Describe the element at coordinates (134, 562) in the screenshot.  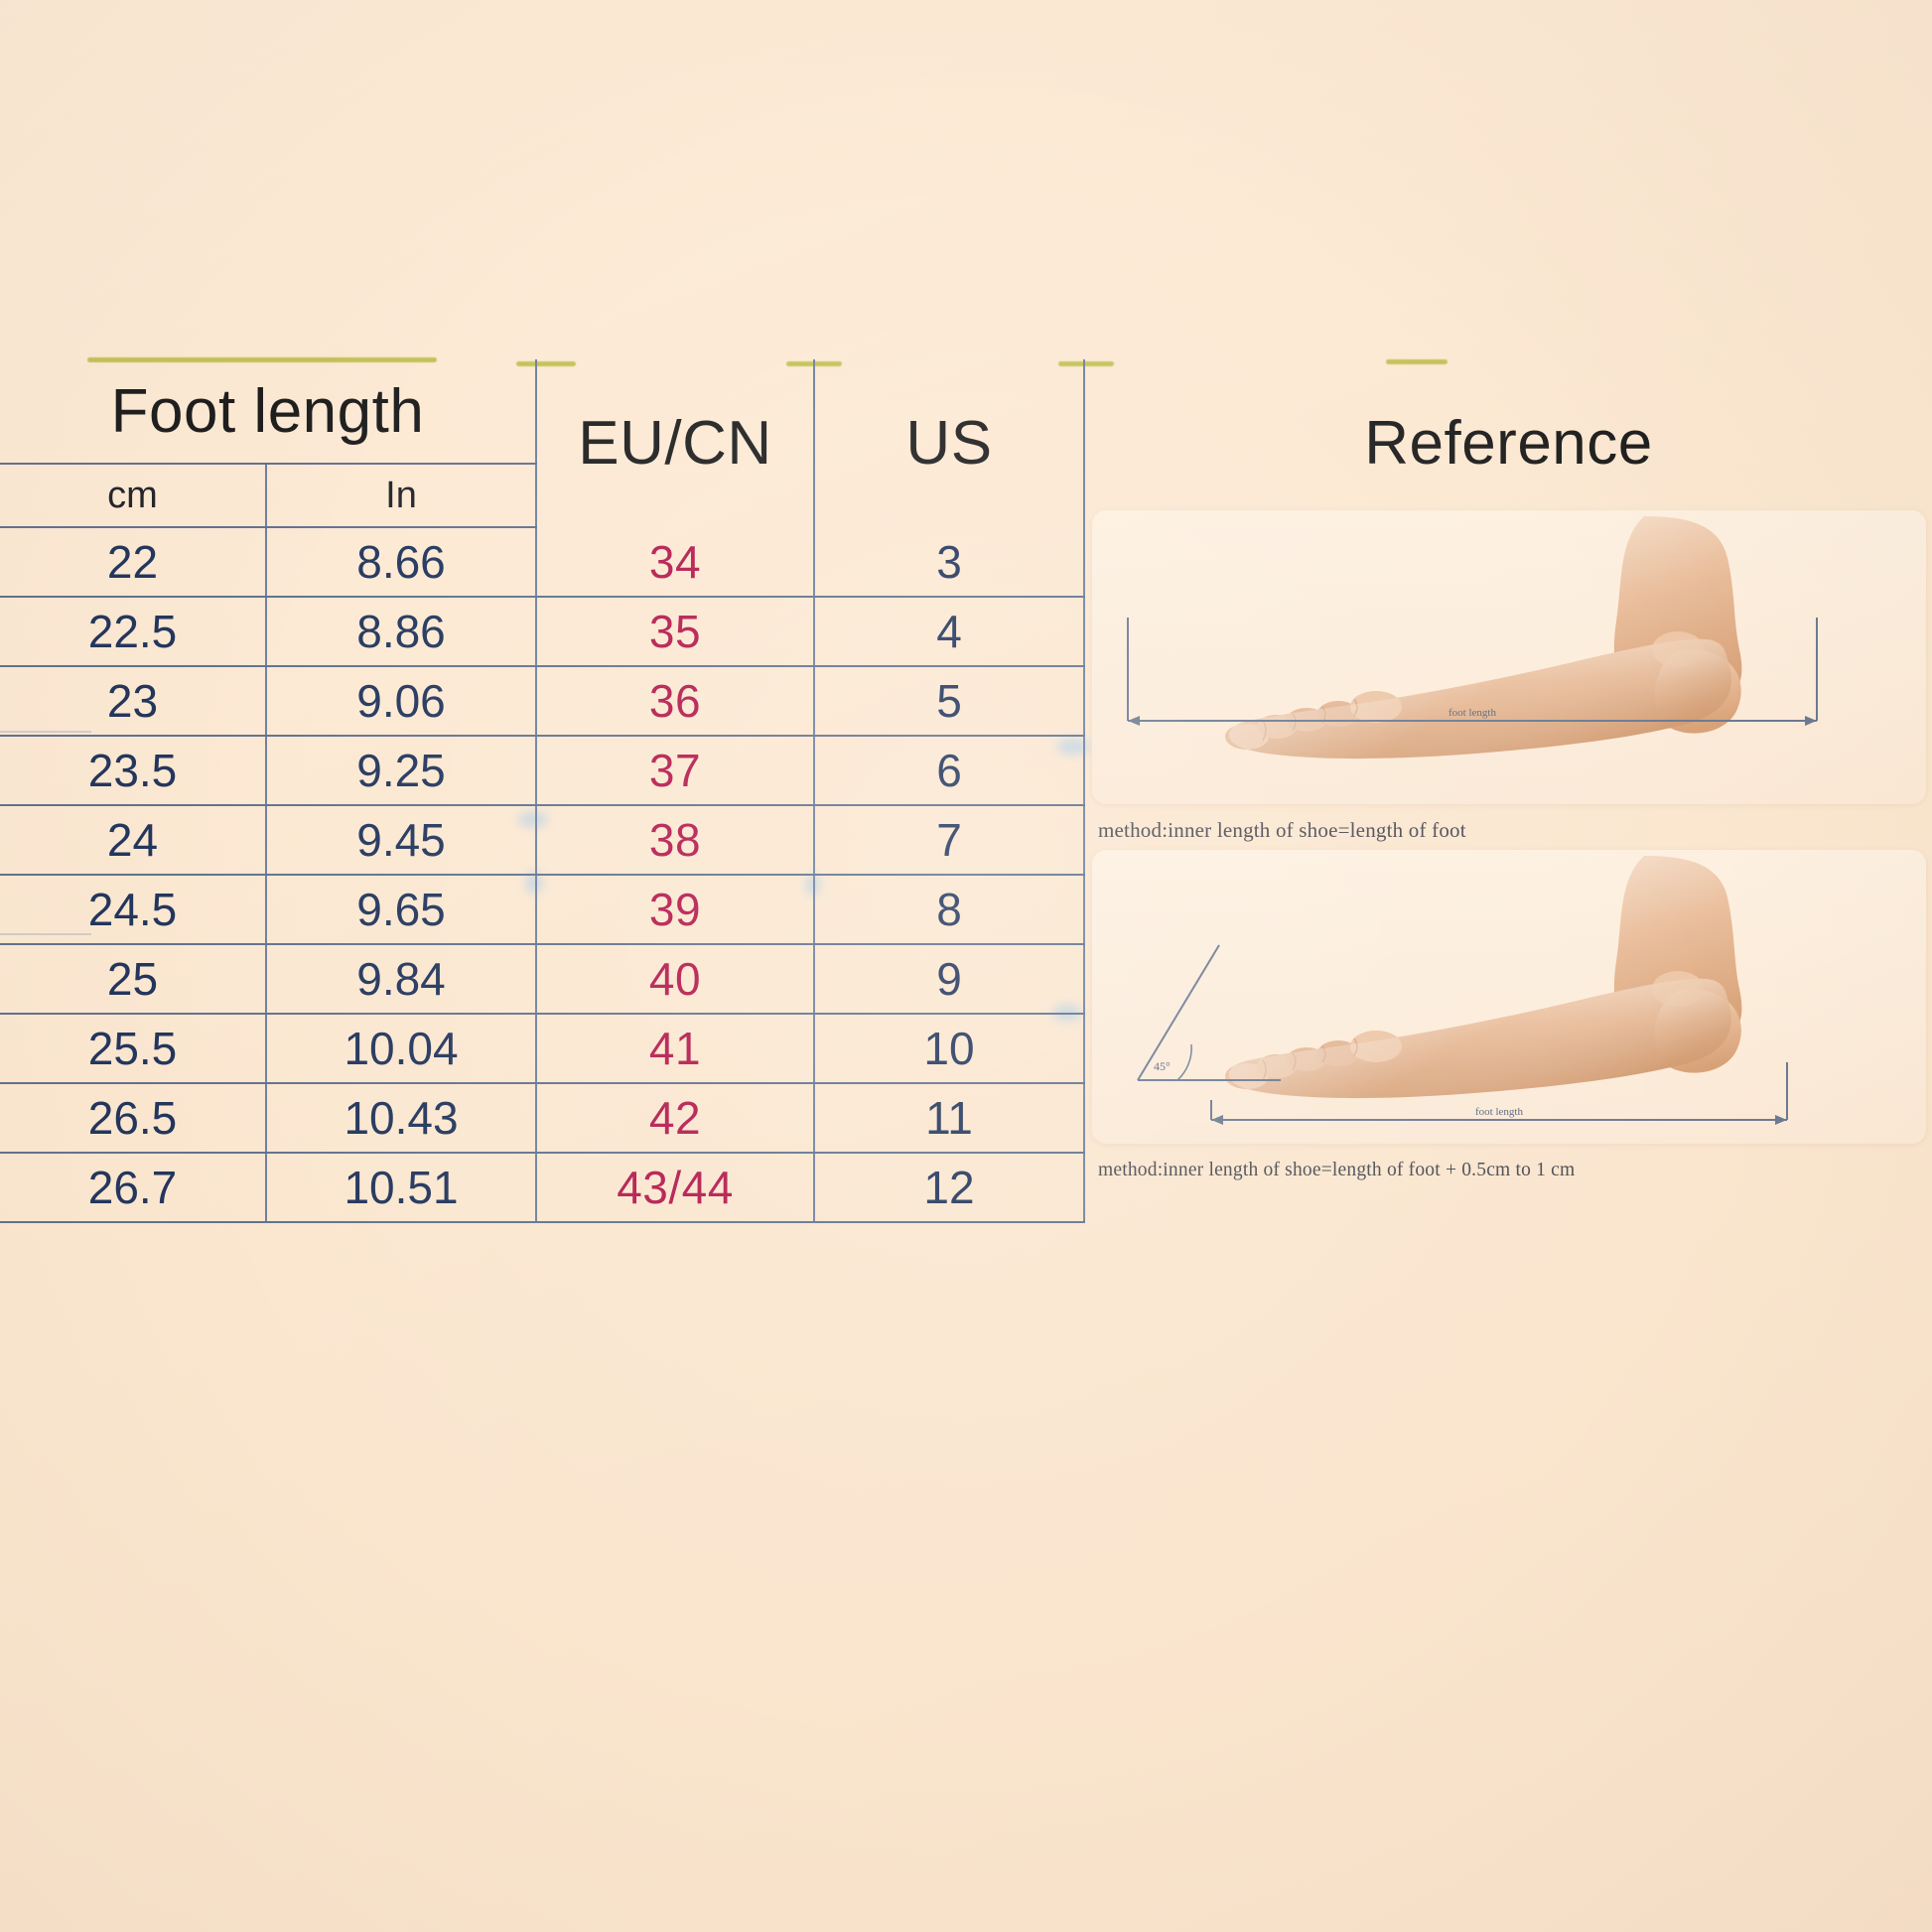
I see `cell-cm: 22` at that location.